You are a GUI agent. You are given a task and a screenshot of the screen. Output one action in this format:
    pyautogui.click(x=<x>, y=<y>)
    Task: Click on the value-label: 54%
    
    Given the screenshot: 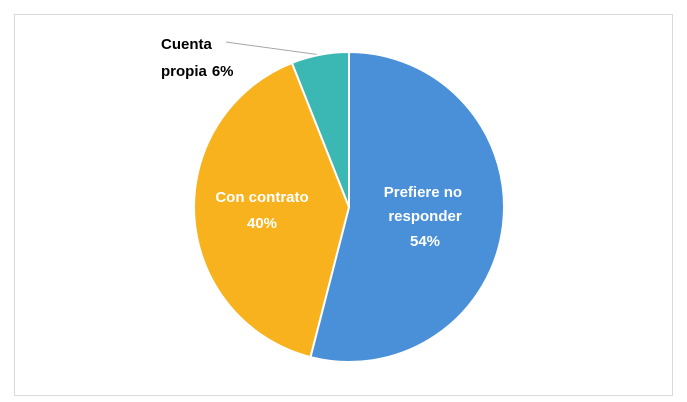 What is the action you would take?
    pyautogui.click(x=425, y=241)
    